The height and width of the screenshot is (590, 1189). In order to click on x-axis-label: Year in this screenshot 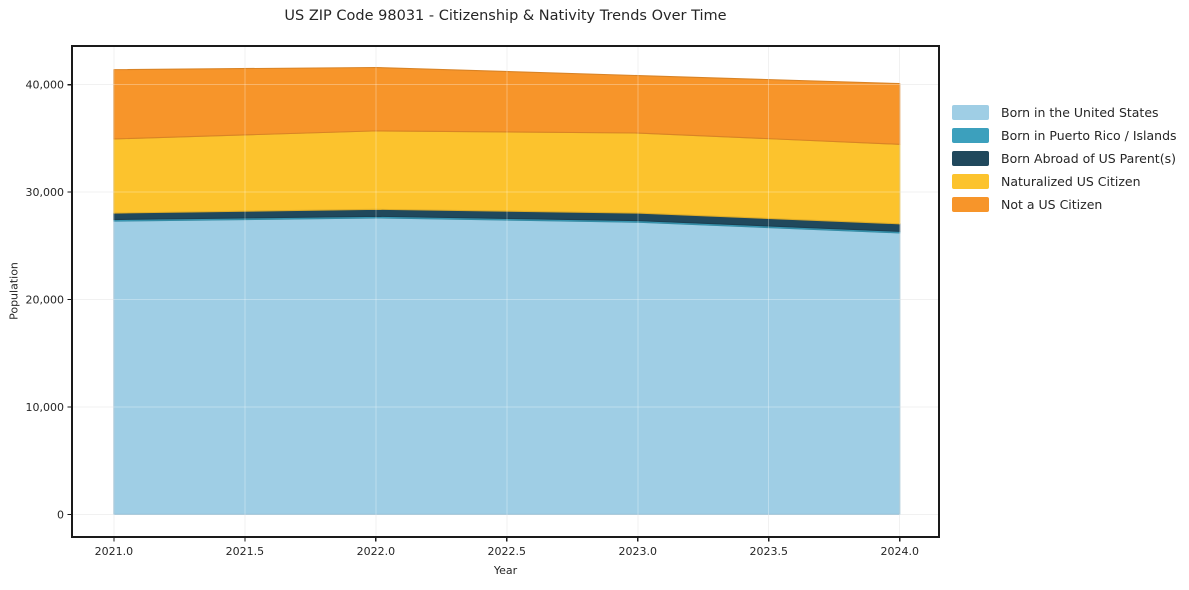, I will do `click(505, 570)`.